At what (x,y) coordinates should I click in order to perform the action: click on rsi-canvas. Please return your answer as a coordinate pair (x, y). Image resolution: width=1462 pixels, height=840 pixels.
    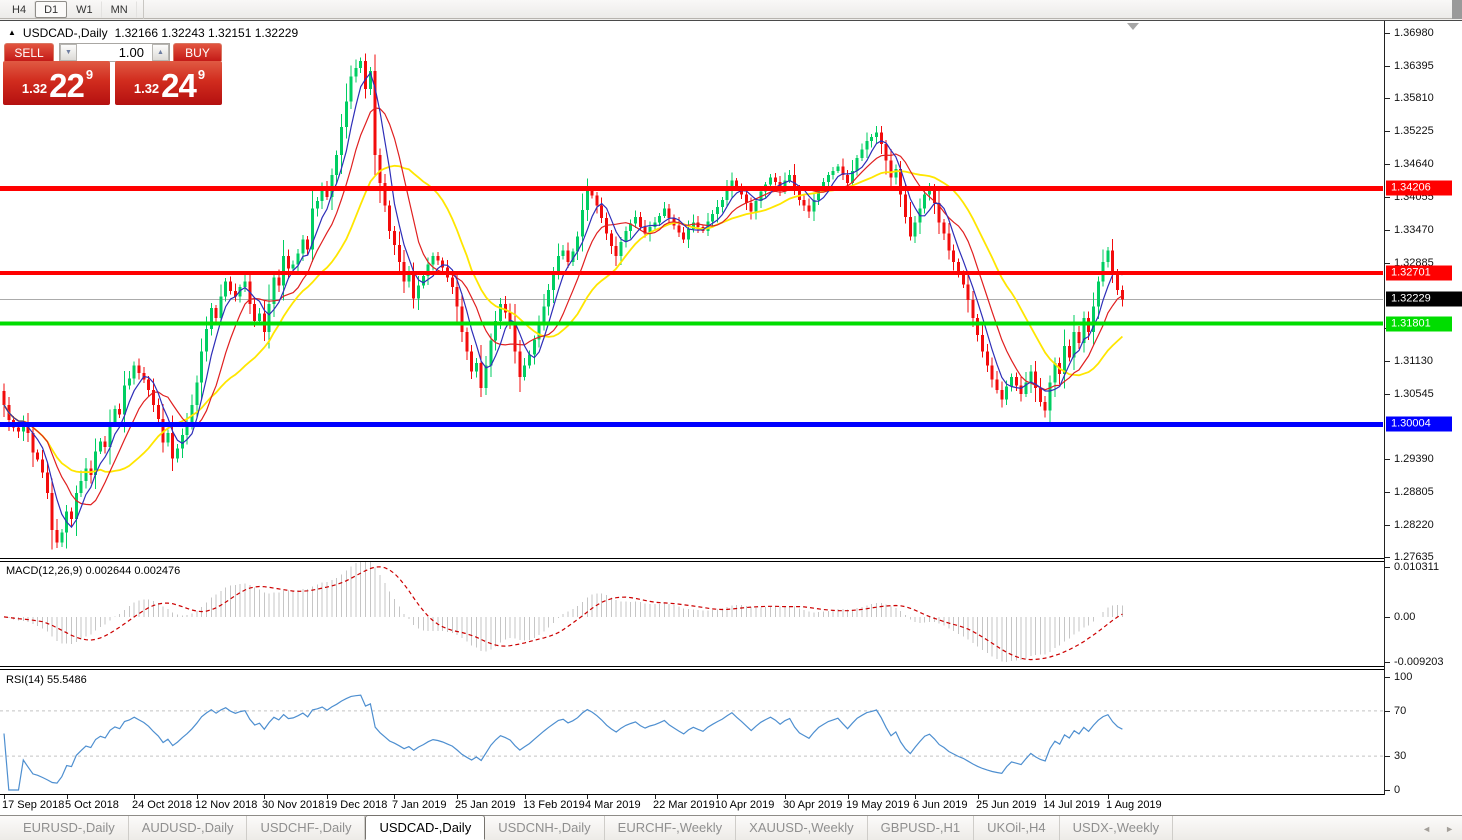
    Looking at the image, I should click on (691, 732).